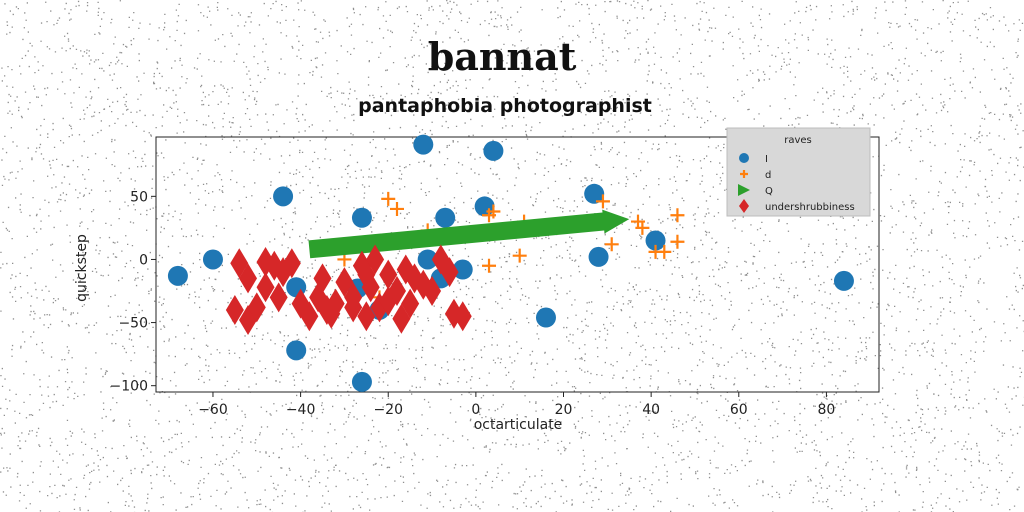  I want to click on legend-label: Q, so click(769, 191).